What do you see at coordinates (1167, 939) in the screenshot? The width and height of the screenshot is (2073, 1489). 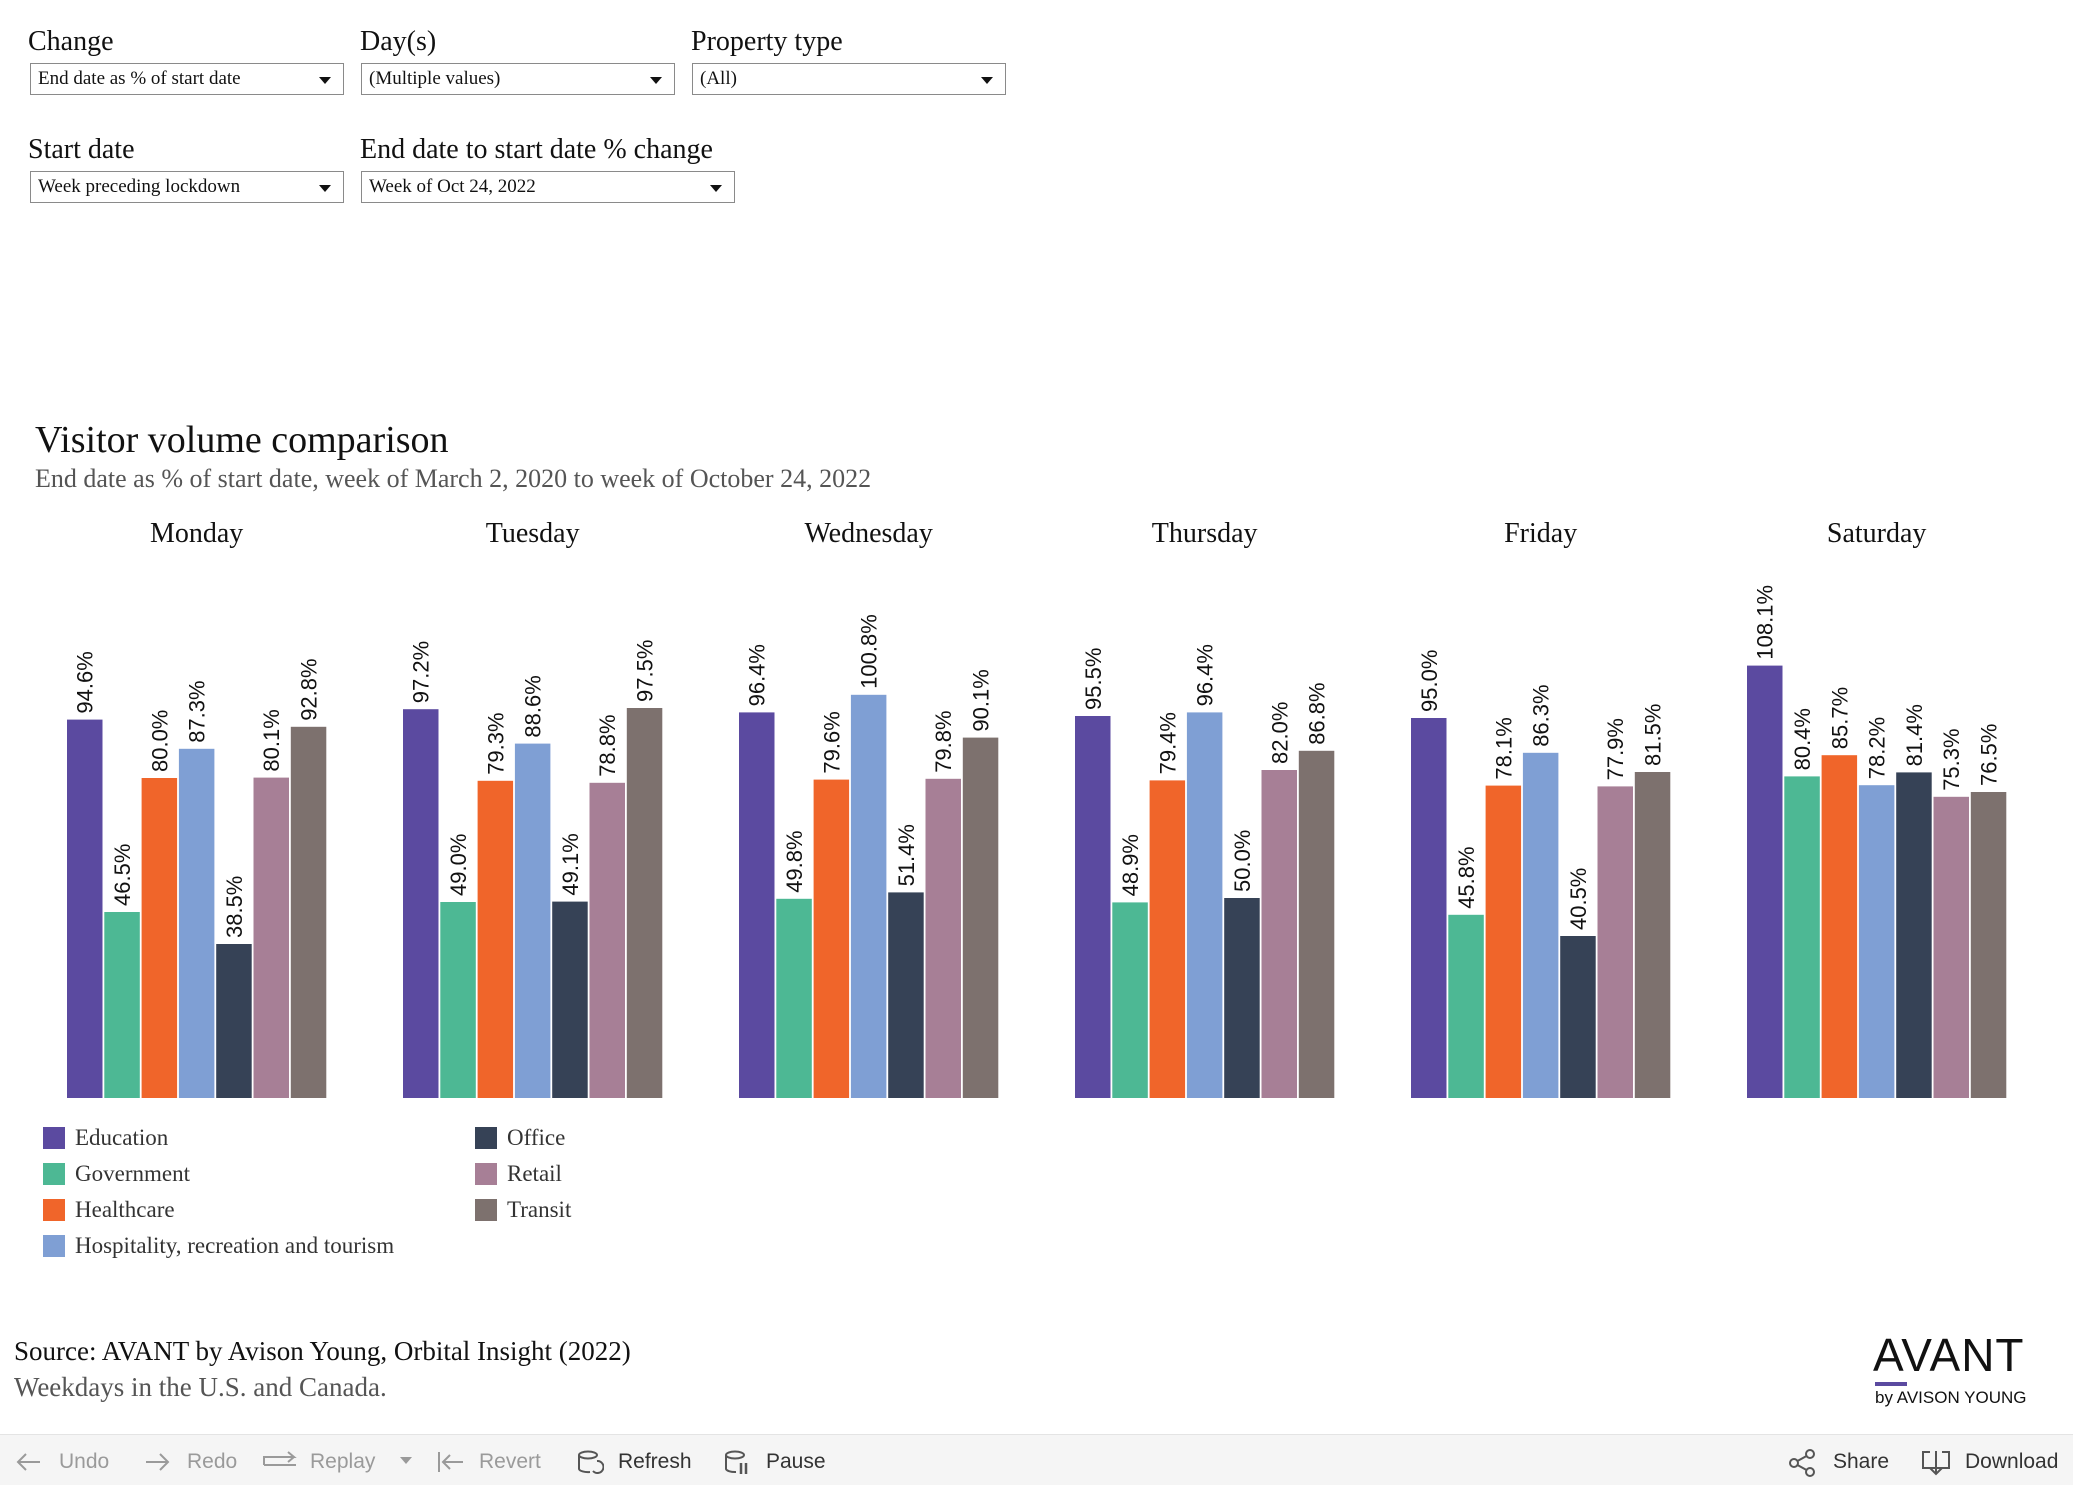 I see `bar-healthcare-thursday` at bounding box center [1167, 939].